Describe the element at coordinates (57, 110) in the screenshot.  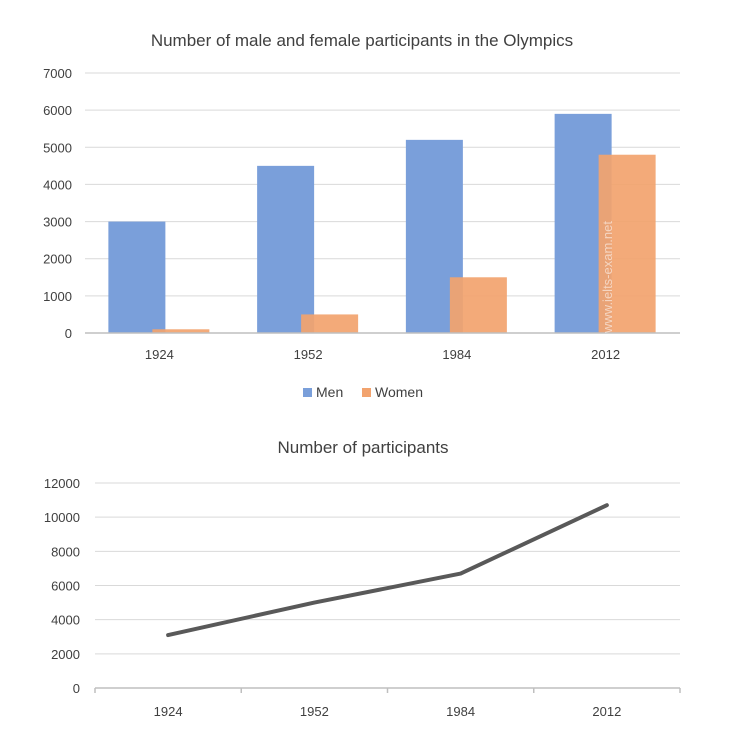
I see `bar-y-tick-label: 6000` at that location.